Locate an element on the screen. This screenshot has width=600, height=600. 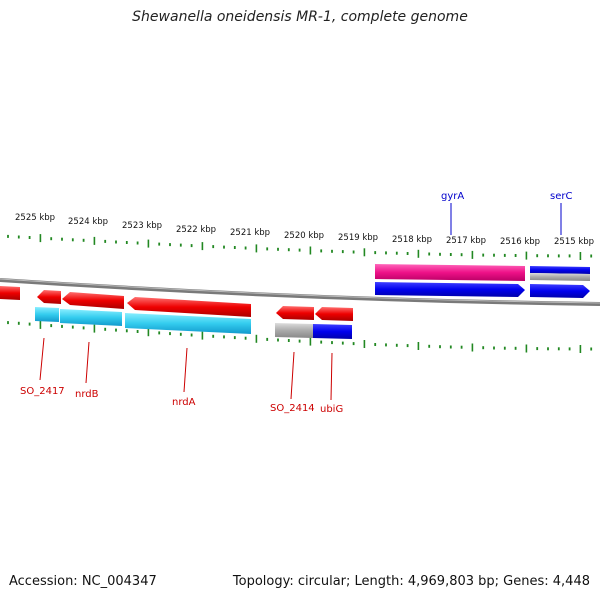
tick-ring-lower is located at coordinates (300, 336).